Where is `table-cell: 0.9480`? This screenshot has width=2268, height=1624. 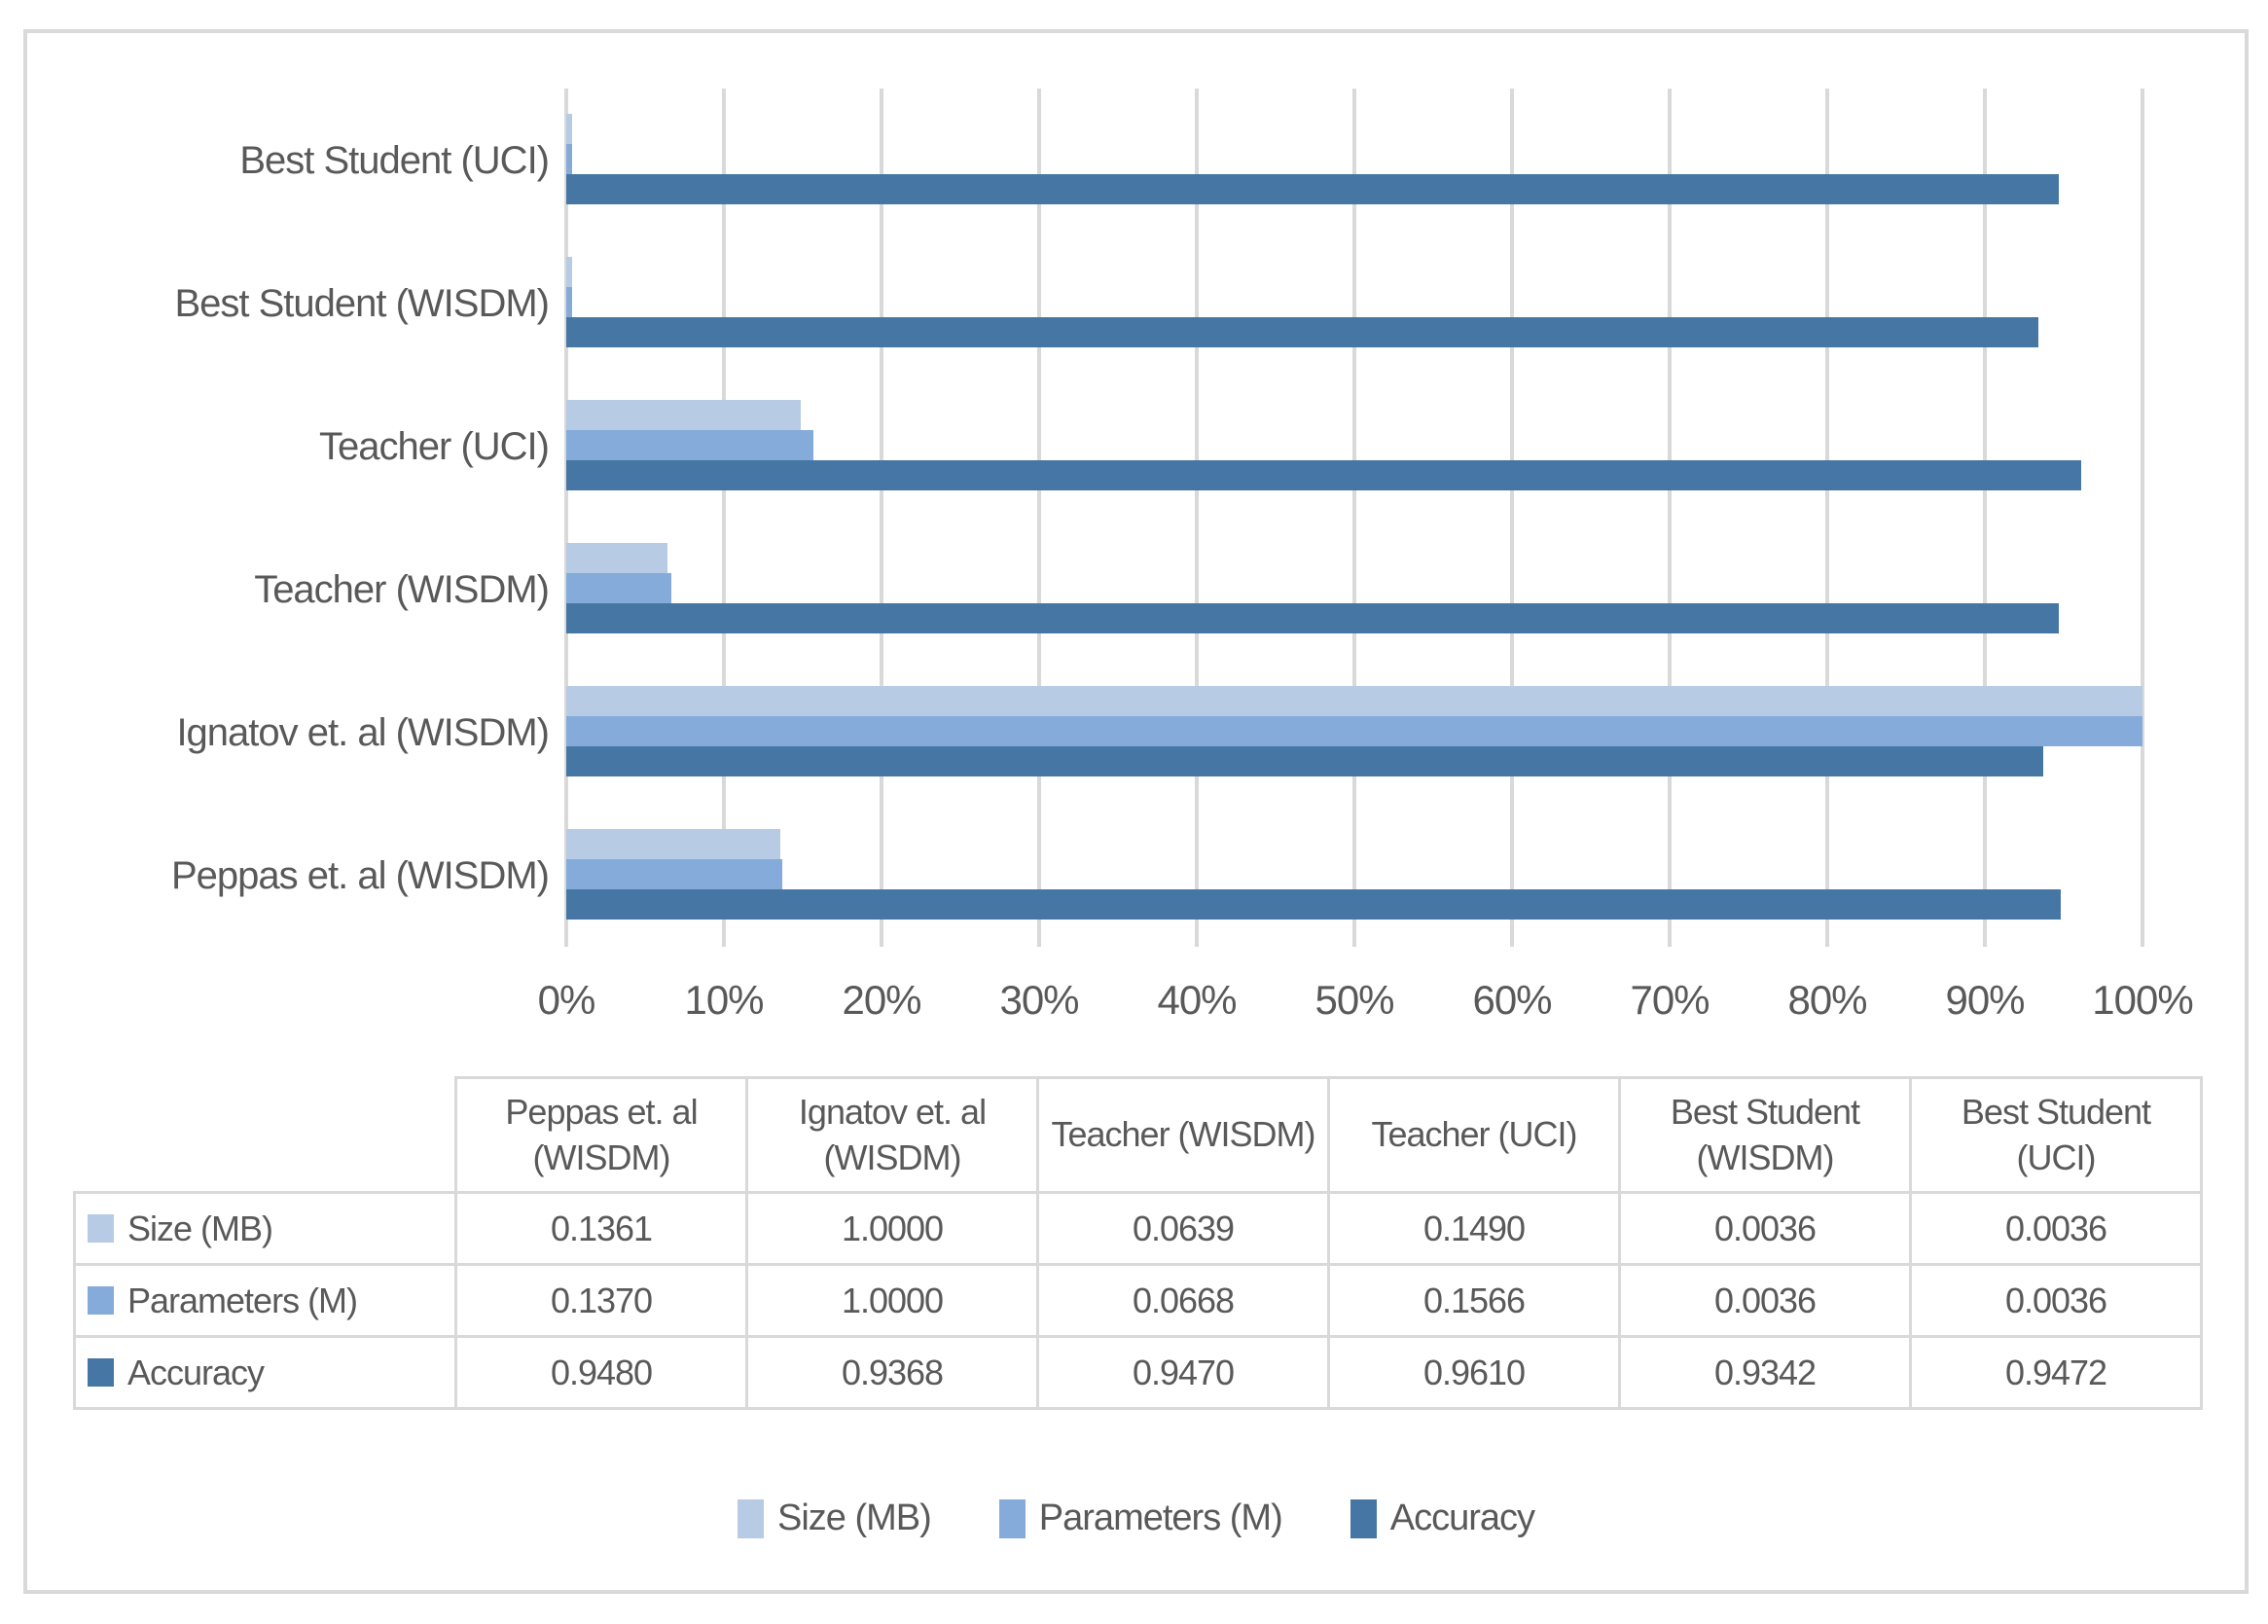 table-cell: 0.9480 is located at coordinates (601, 1372).